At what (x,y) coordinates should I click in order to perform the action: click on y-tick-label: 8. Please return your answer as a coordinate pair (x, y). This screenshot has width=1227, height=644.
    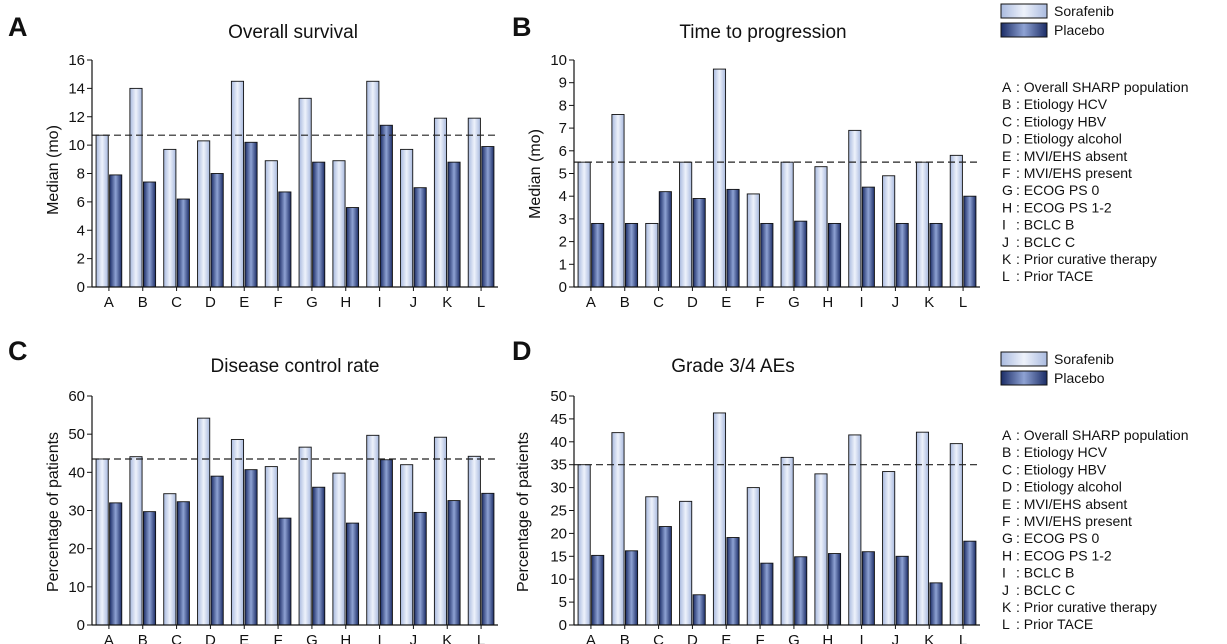
    Looking at the image, I should click on (563, 105).